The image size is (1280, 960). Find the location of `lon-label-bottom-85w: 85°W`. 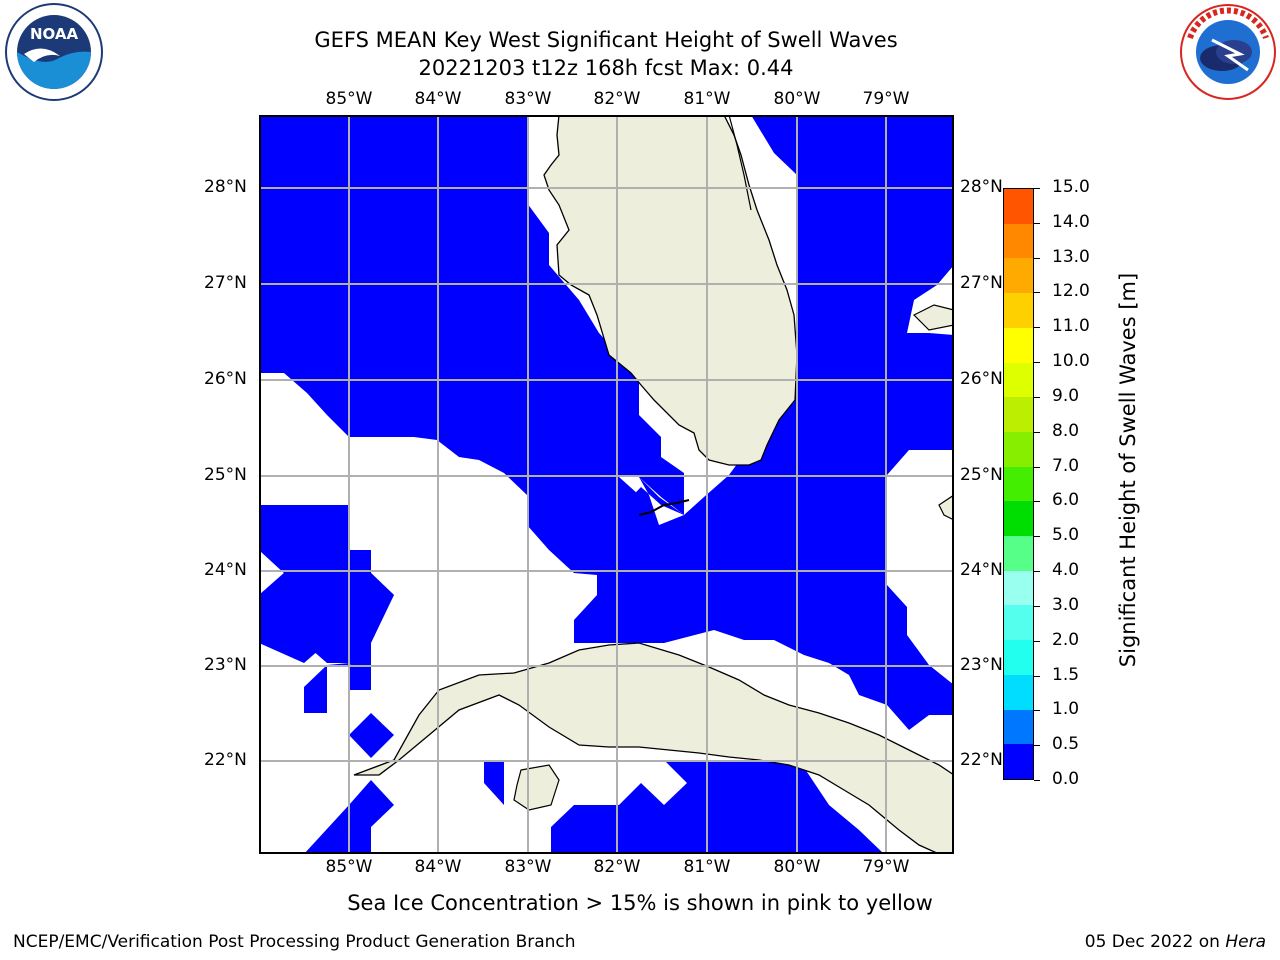

lon-label-bottom-85w: 85°W is located at coordinates (349, 867).